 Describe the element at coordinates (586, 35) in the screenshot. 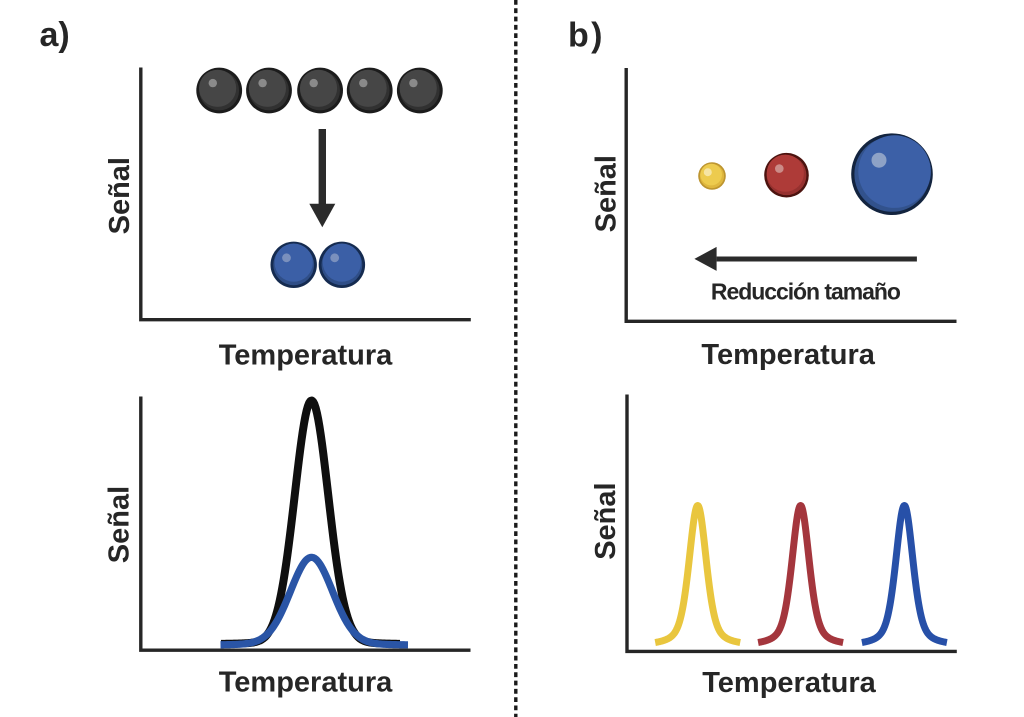

I see `svg-text: b)` at that location.